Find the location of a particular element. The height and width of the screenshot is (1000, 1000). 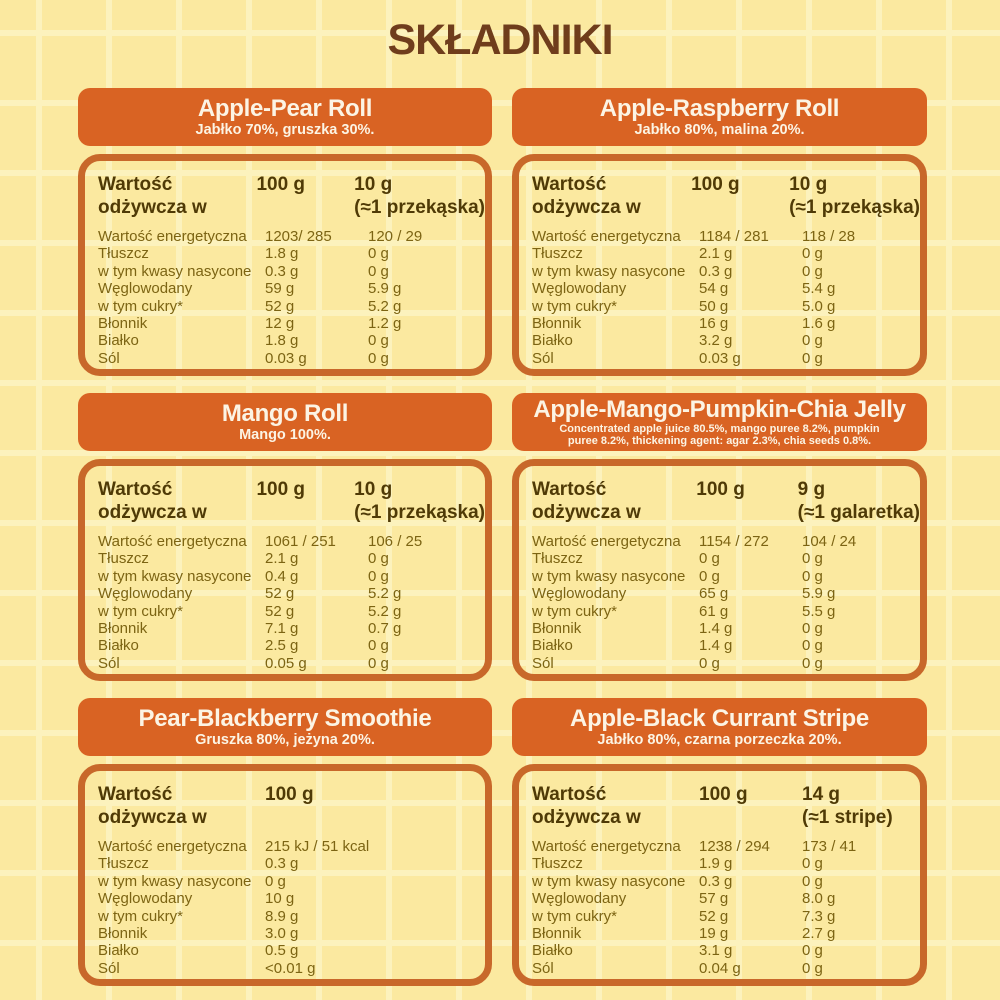

value-portion: 8.0 g is located at coordinates (819, 899).